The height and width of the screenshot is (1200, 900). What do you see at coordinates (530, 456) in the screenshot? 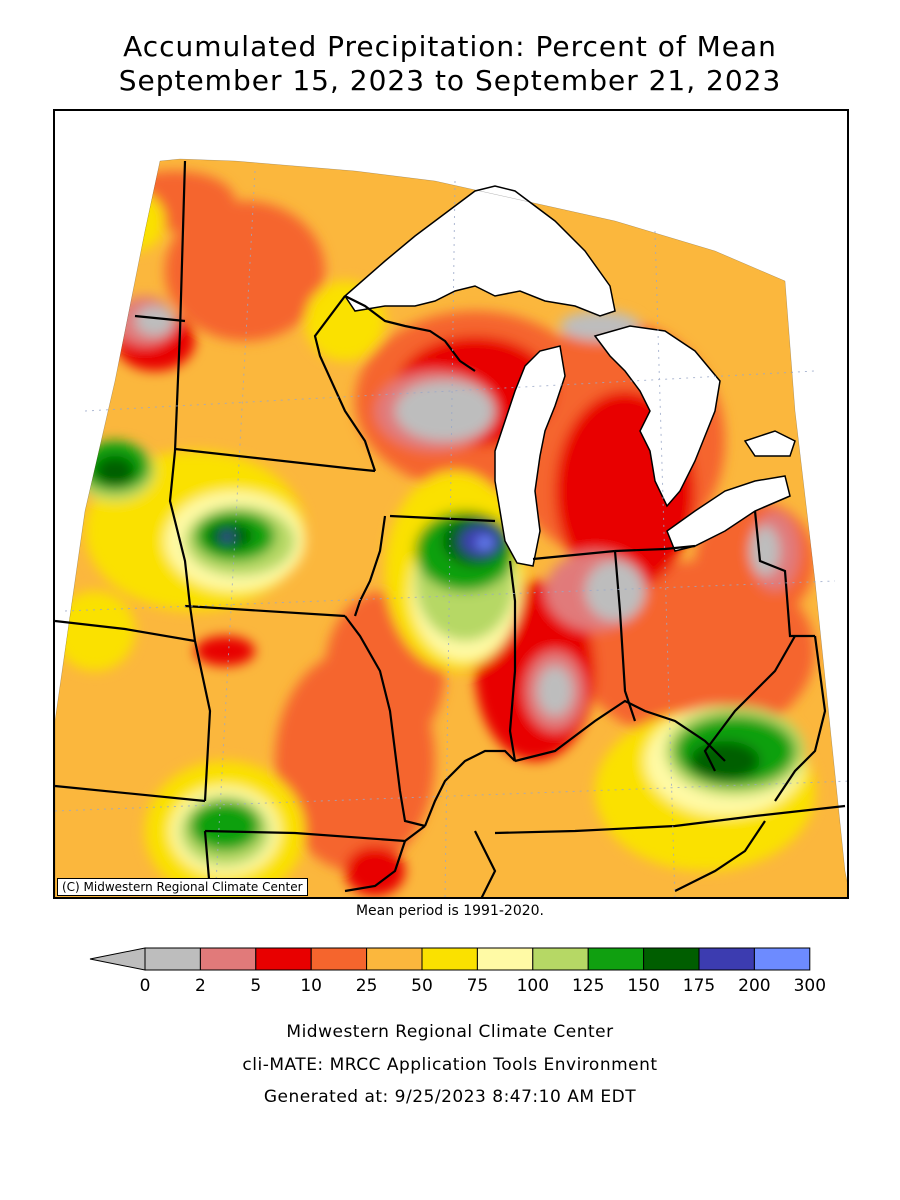
I see `lake-michigan` at bounding box center [530, 456].